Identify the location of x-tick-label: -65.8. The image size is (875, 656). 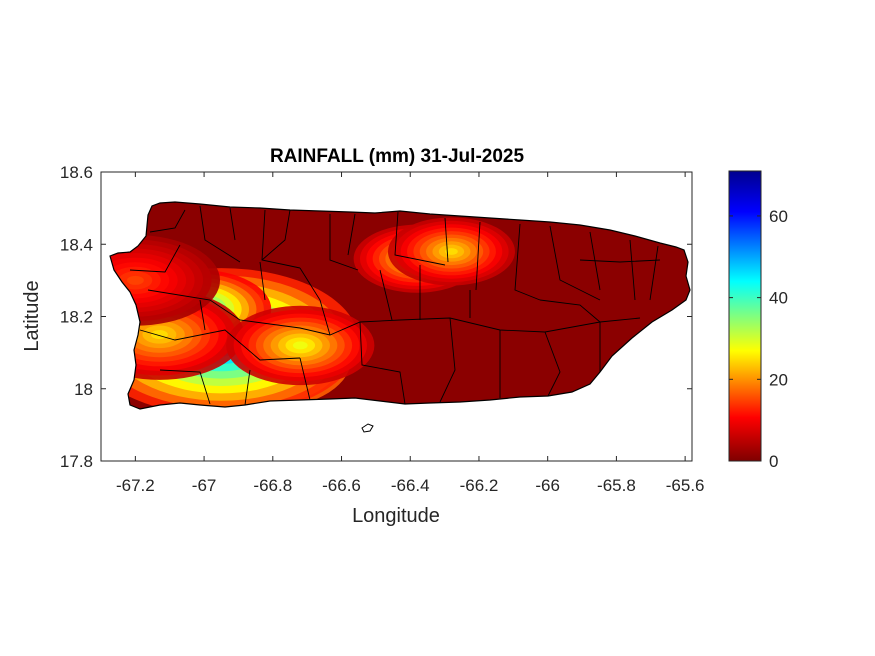
(616, 485).